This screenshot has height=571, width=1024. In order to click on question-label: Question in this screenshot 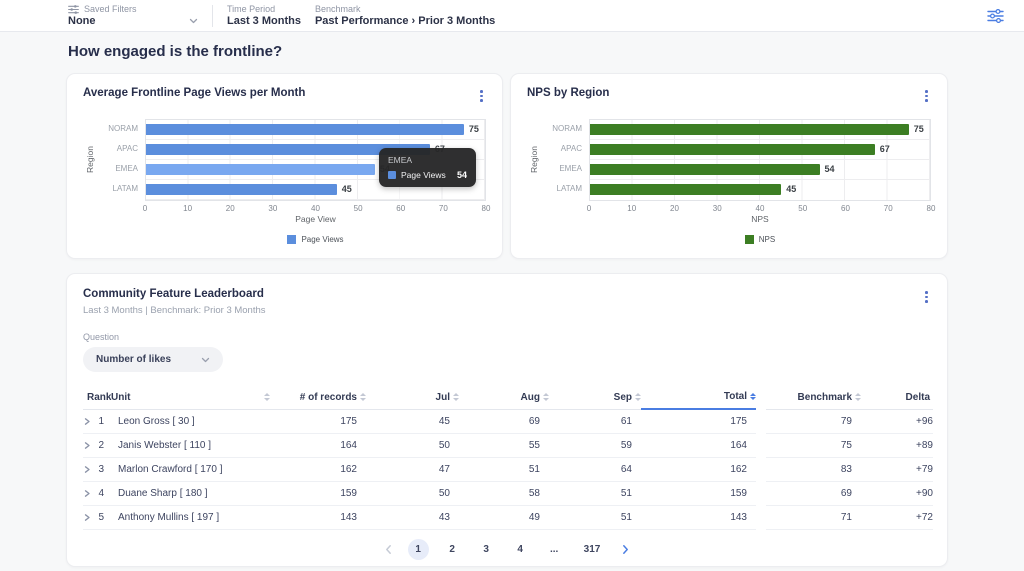, I will do `click(101, 337)`.